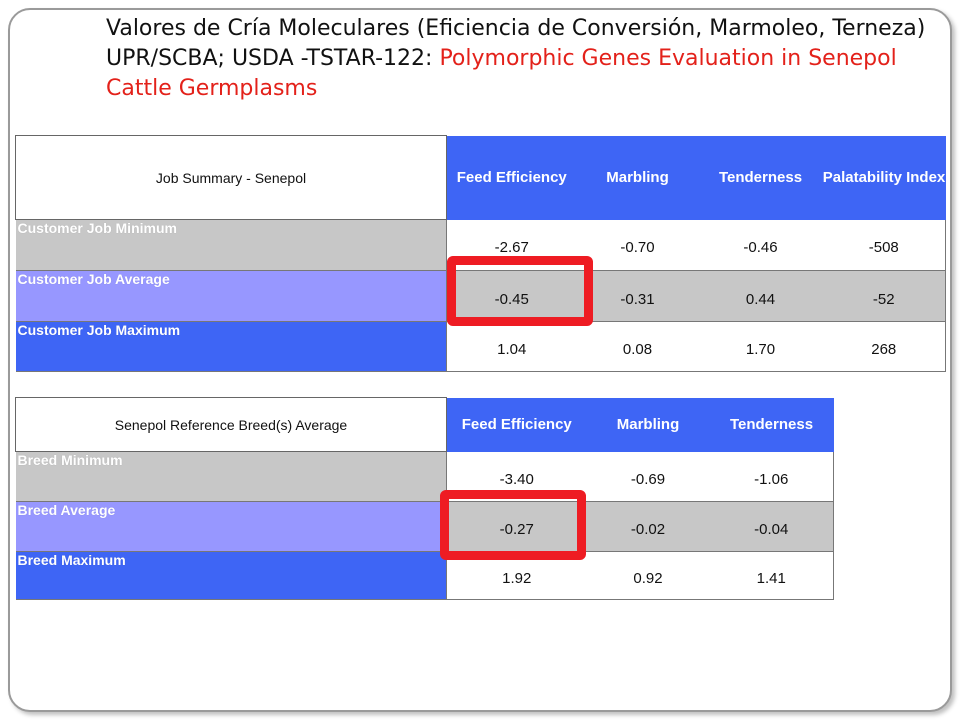 This screenshot has height=720, width=960. What do you see at coordinates (231, 296) in the screenshot?
I see `row-label-customer-job-average: Customer Job Average` at bounding box center [231, 296].